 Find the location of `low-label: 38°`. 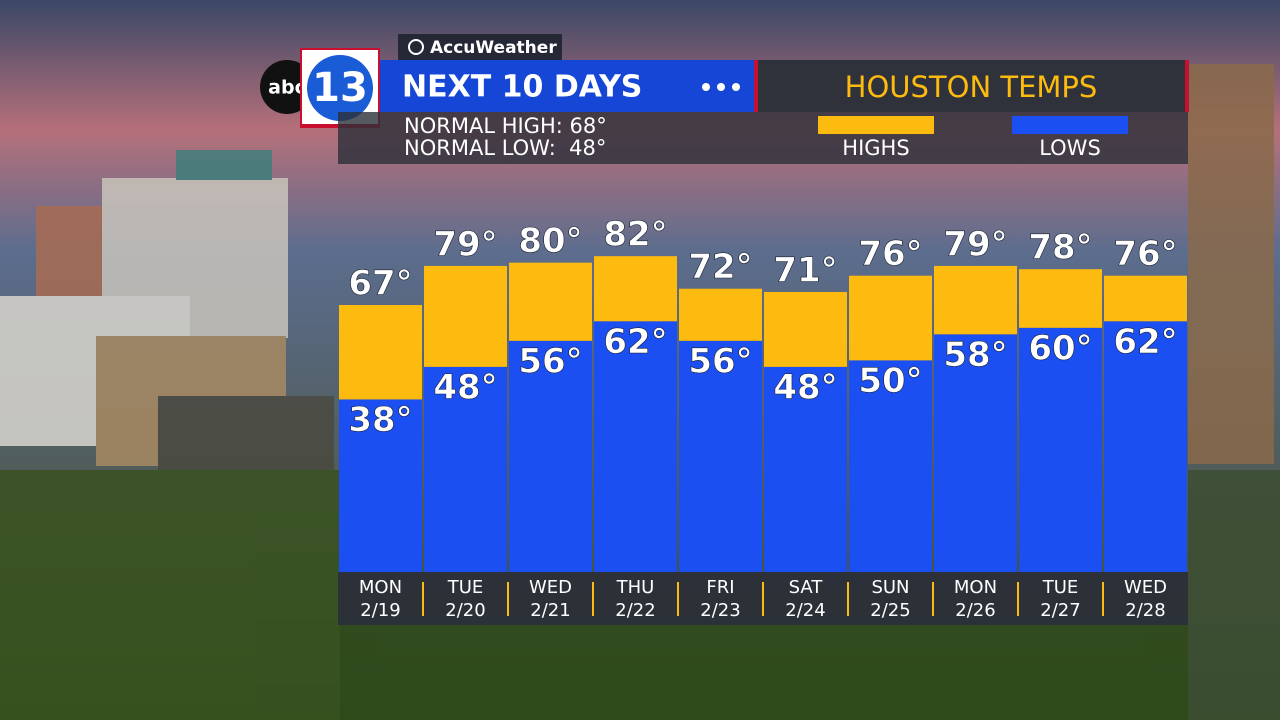

low-label: 38° is located at coordinates (380, 420).